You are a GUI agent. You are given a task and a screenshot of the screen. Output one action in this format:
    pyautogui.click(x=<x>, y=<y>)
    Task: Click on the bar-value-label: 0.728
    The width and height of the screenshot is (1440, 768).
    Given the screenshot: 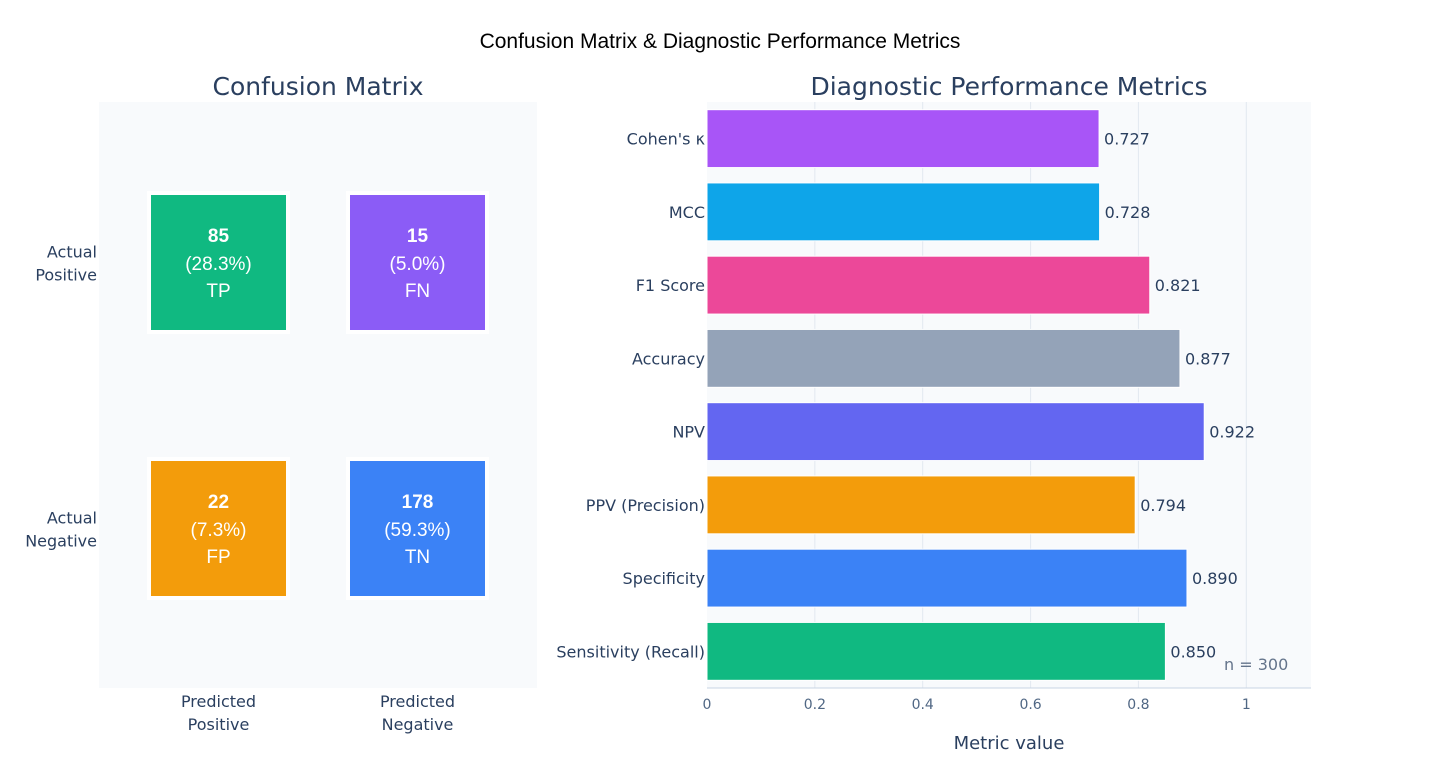 What is the action you would take?
    pyautogui.click(x=1128, y=212)
    